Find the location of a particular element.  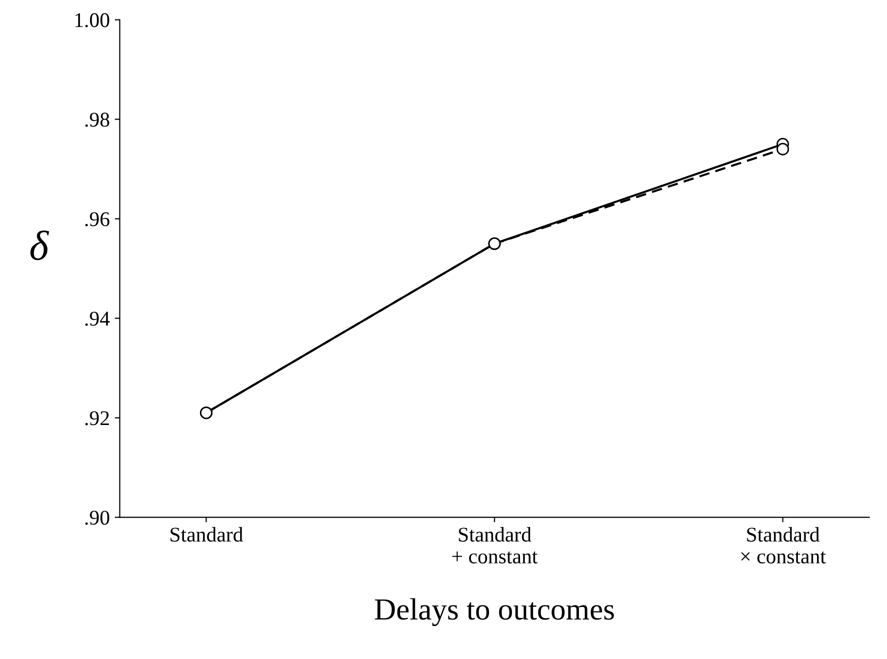

point is located at coordinates (783, 149).